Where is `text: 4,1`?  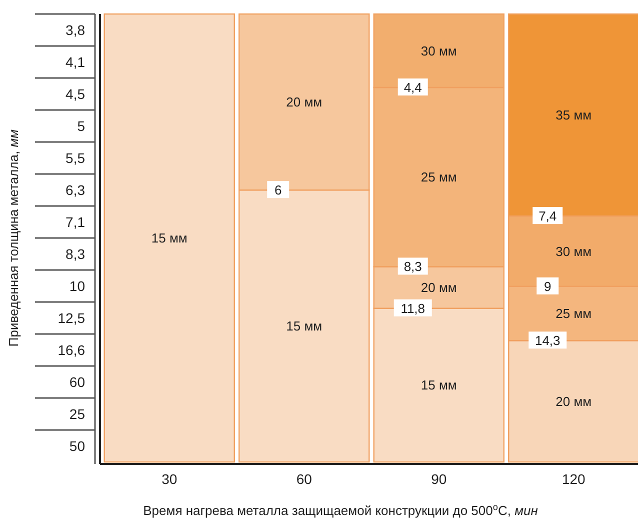
text: 4,1 is located at coordinates (76, 62).